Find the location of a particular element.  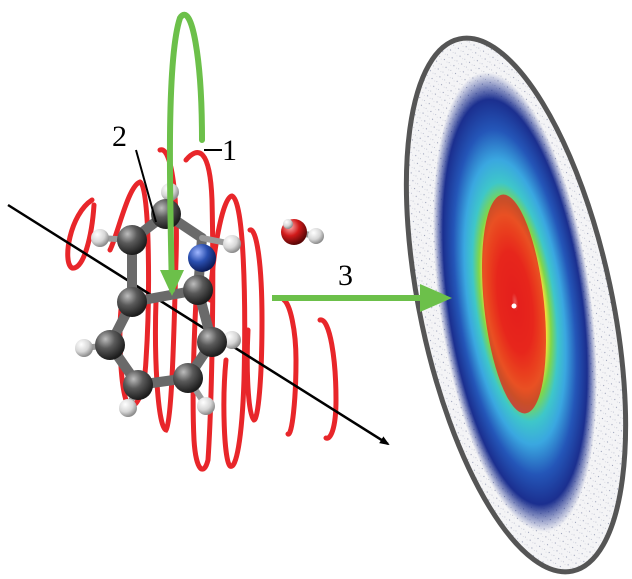

velocity-map-center is located at coordinates (514, 306).